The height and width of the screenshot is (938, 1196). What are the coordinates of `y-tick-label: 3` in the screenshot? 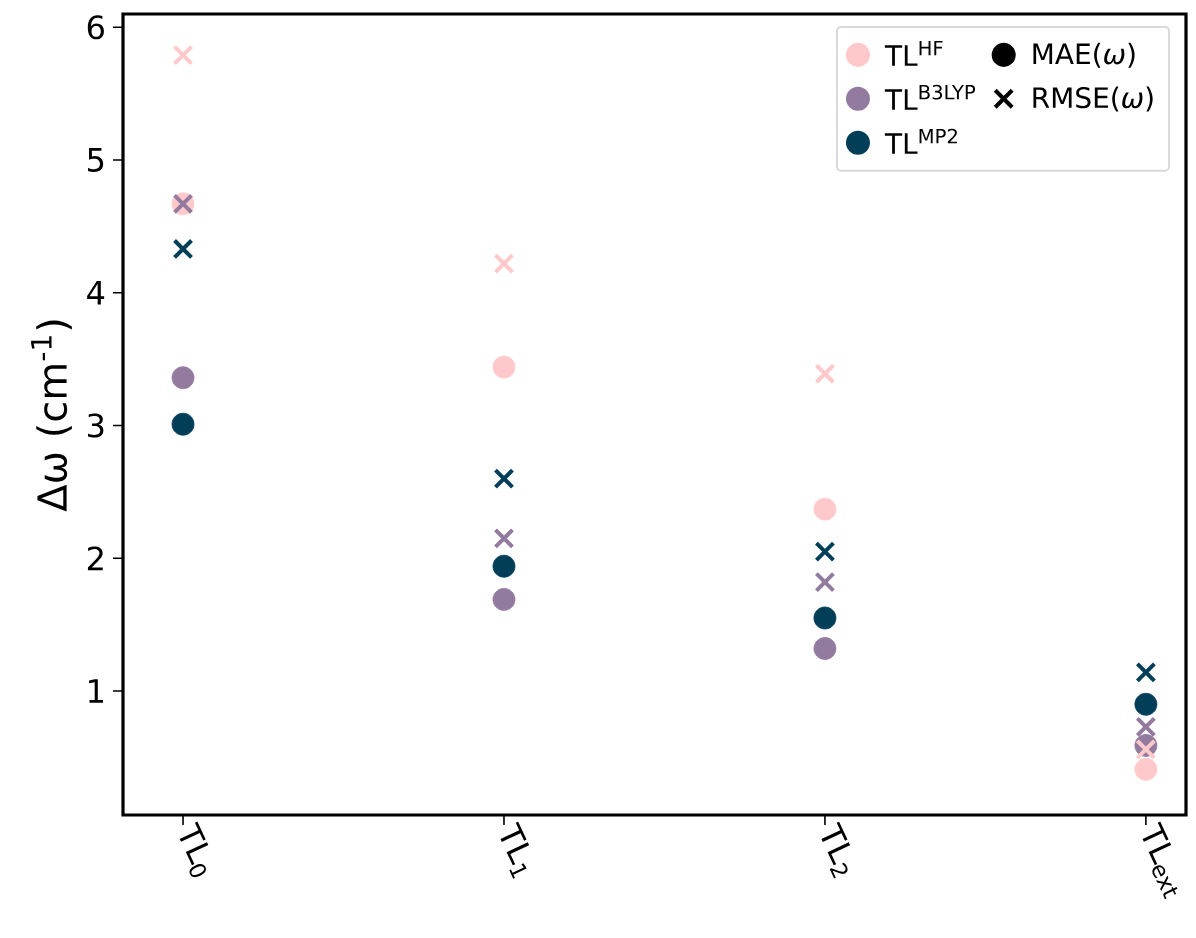 It's located at (96, 425).